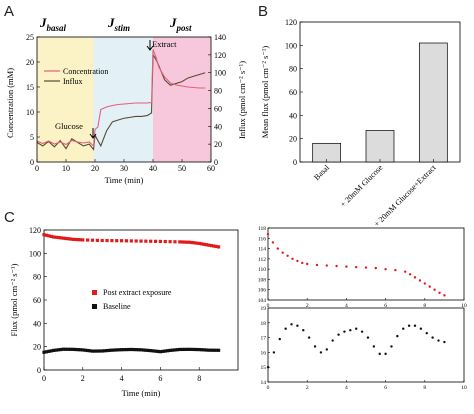 Image resolution: width=474 pixels, height=414 pixels. I want to click on panel-c-y-tick-label: 60, so click(37, 300).